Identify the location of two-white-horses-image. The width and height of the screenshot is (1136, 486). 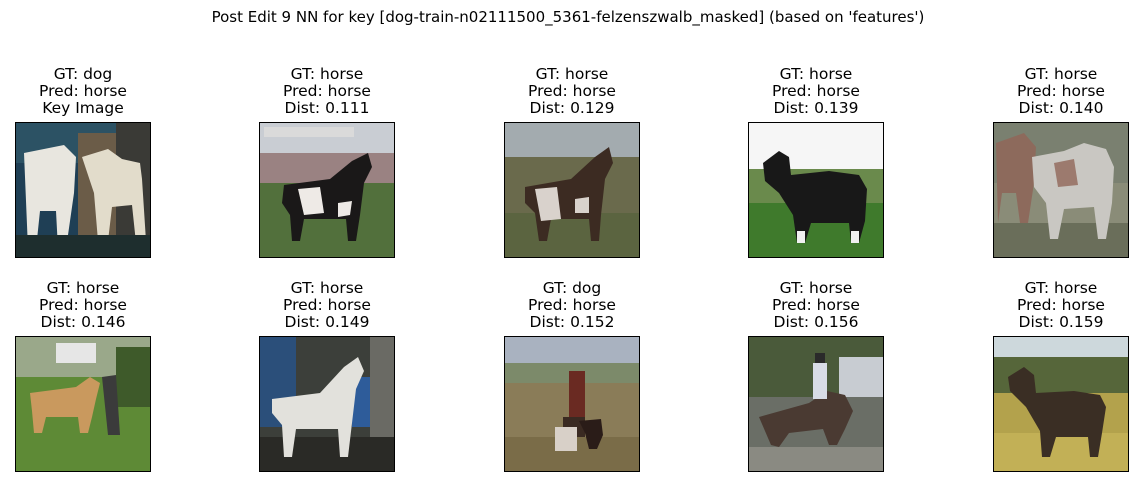
(83, 190).